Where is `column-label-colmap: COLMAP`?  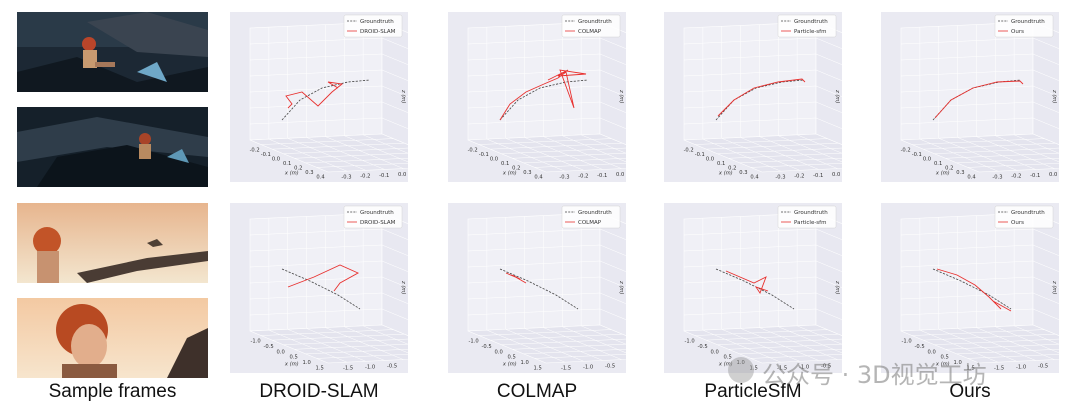
column-label-colmap: COLMAP is located at coordinates (537, 391).